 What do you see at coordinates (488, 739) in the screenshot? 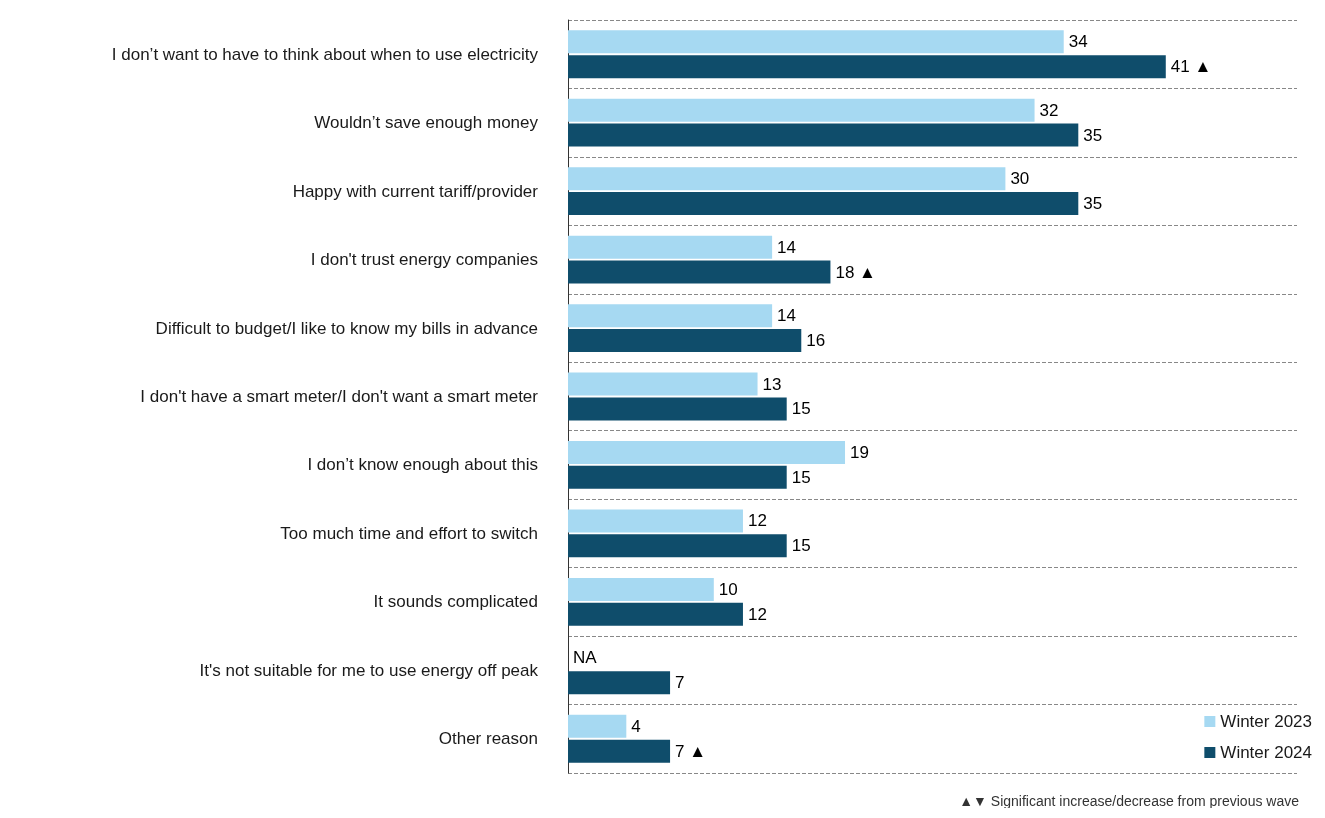
I see `y-tick-label: Other reason` at bounding box center [488, 739].